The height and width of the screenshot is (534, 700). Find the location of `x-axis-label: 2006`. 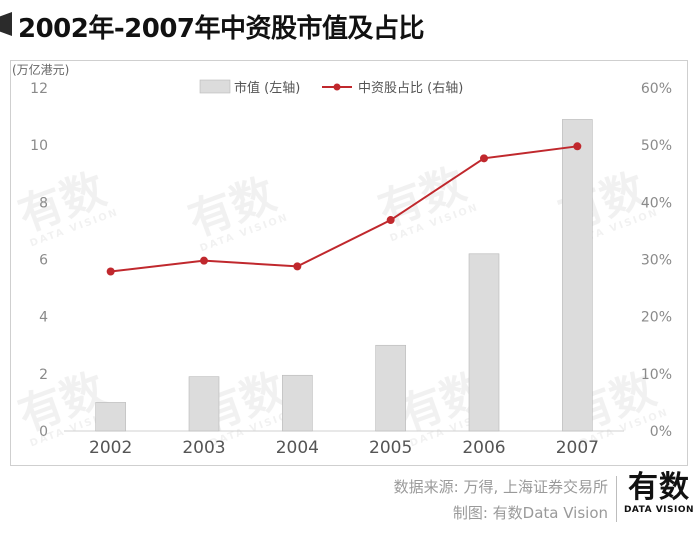

x-axis-label: 2006 is located at coordinates (483, 448).